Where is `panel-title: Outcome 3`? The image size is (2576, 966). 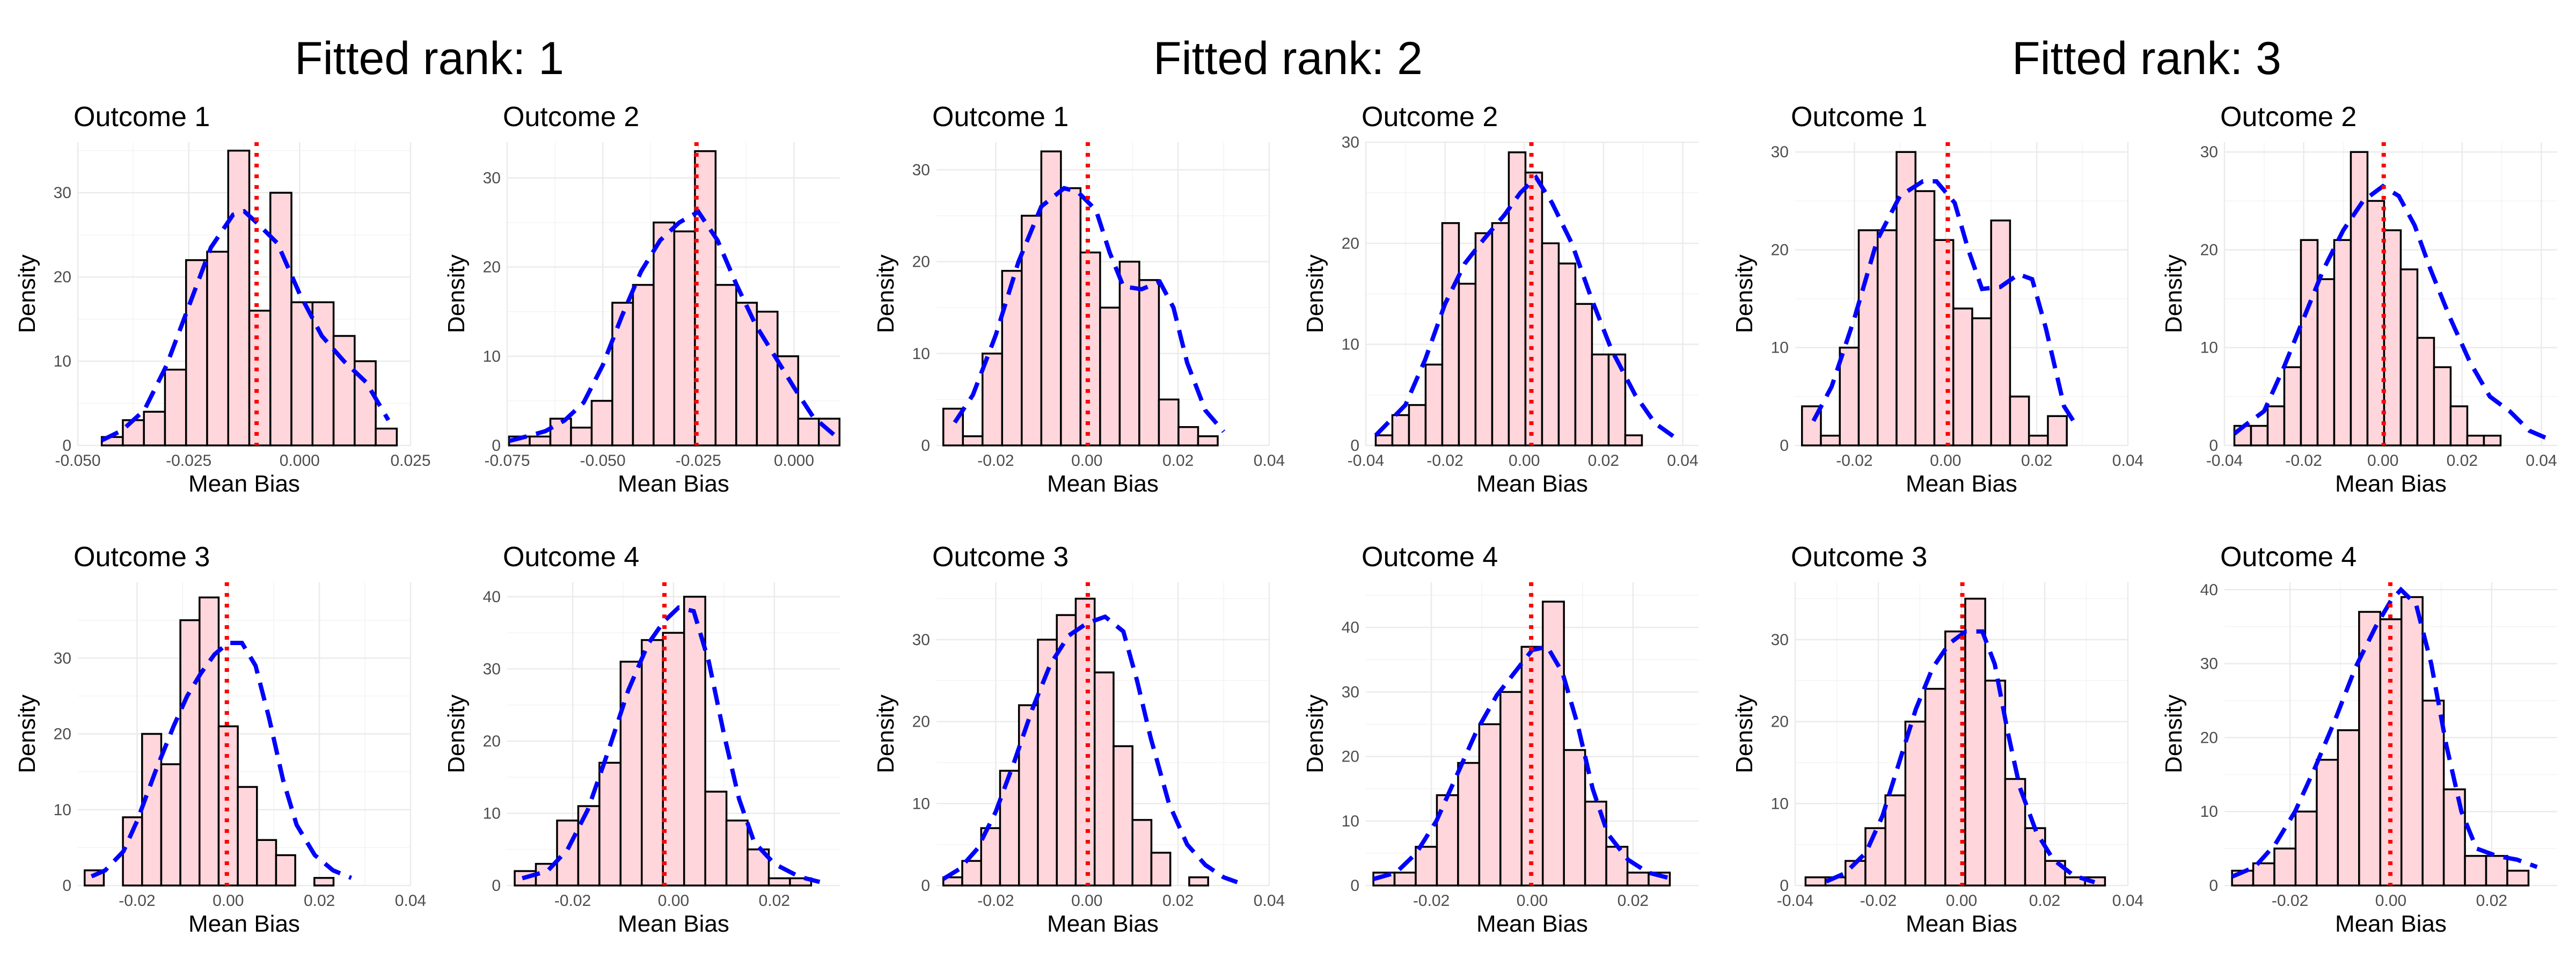
panel-title: Outcome 3 is located at coordinates (142, 557).